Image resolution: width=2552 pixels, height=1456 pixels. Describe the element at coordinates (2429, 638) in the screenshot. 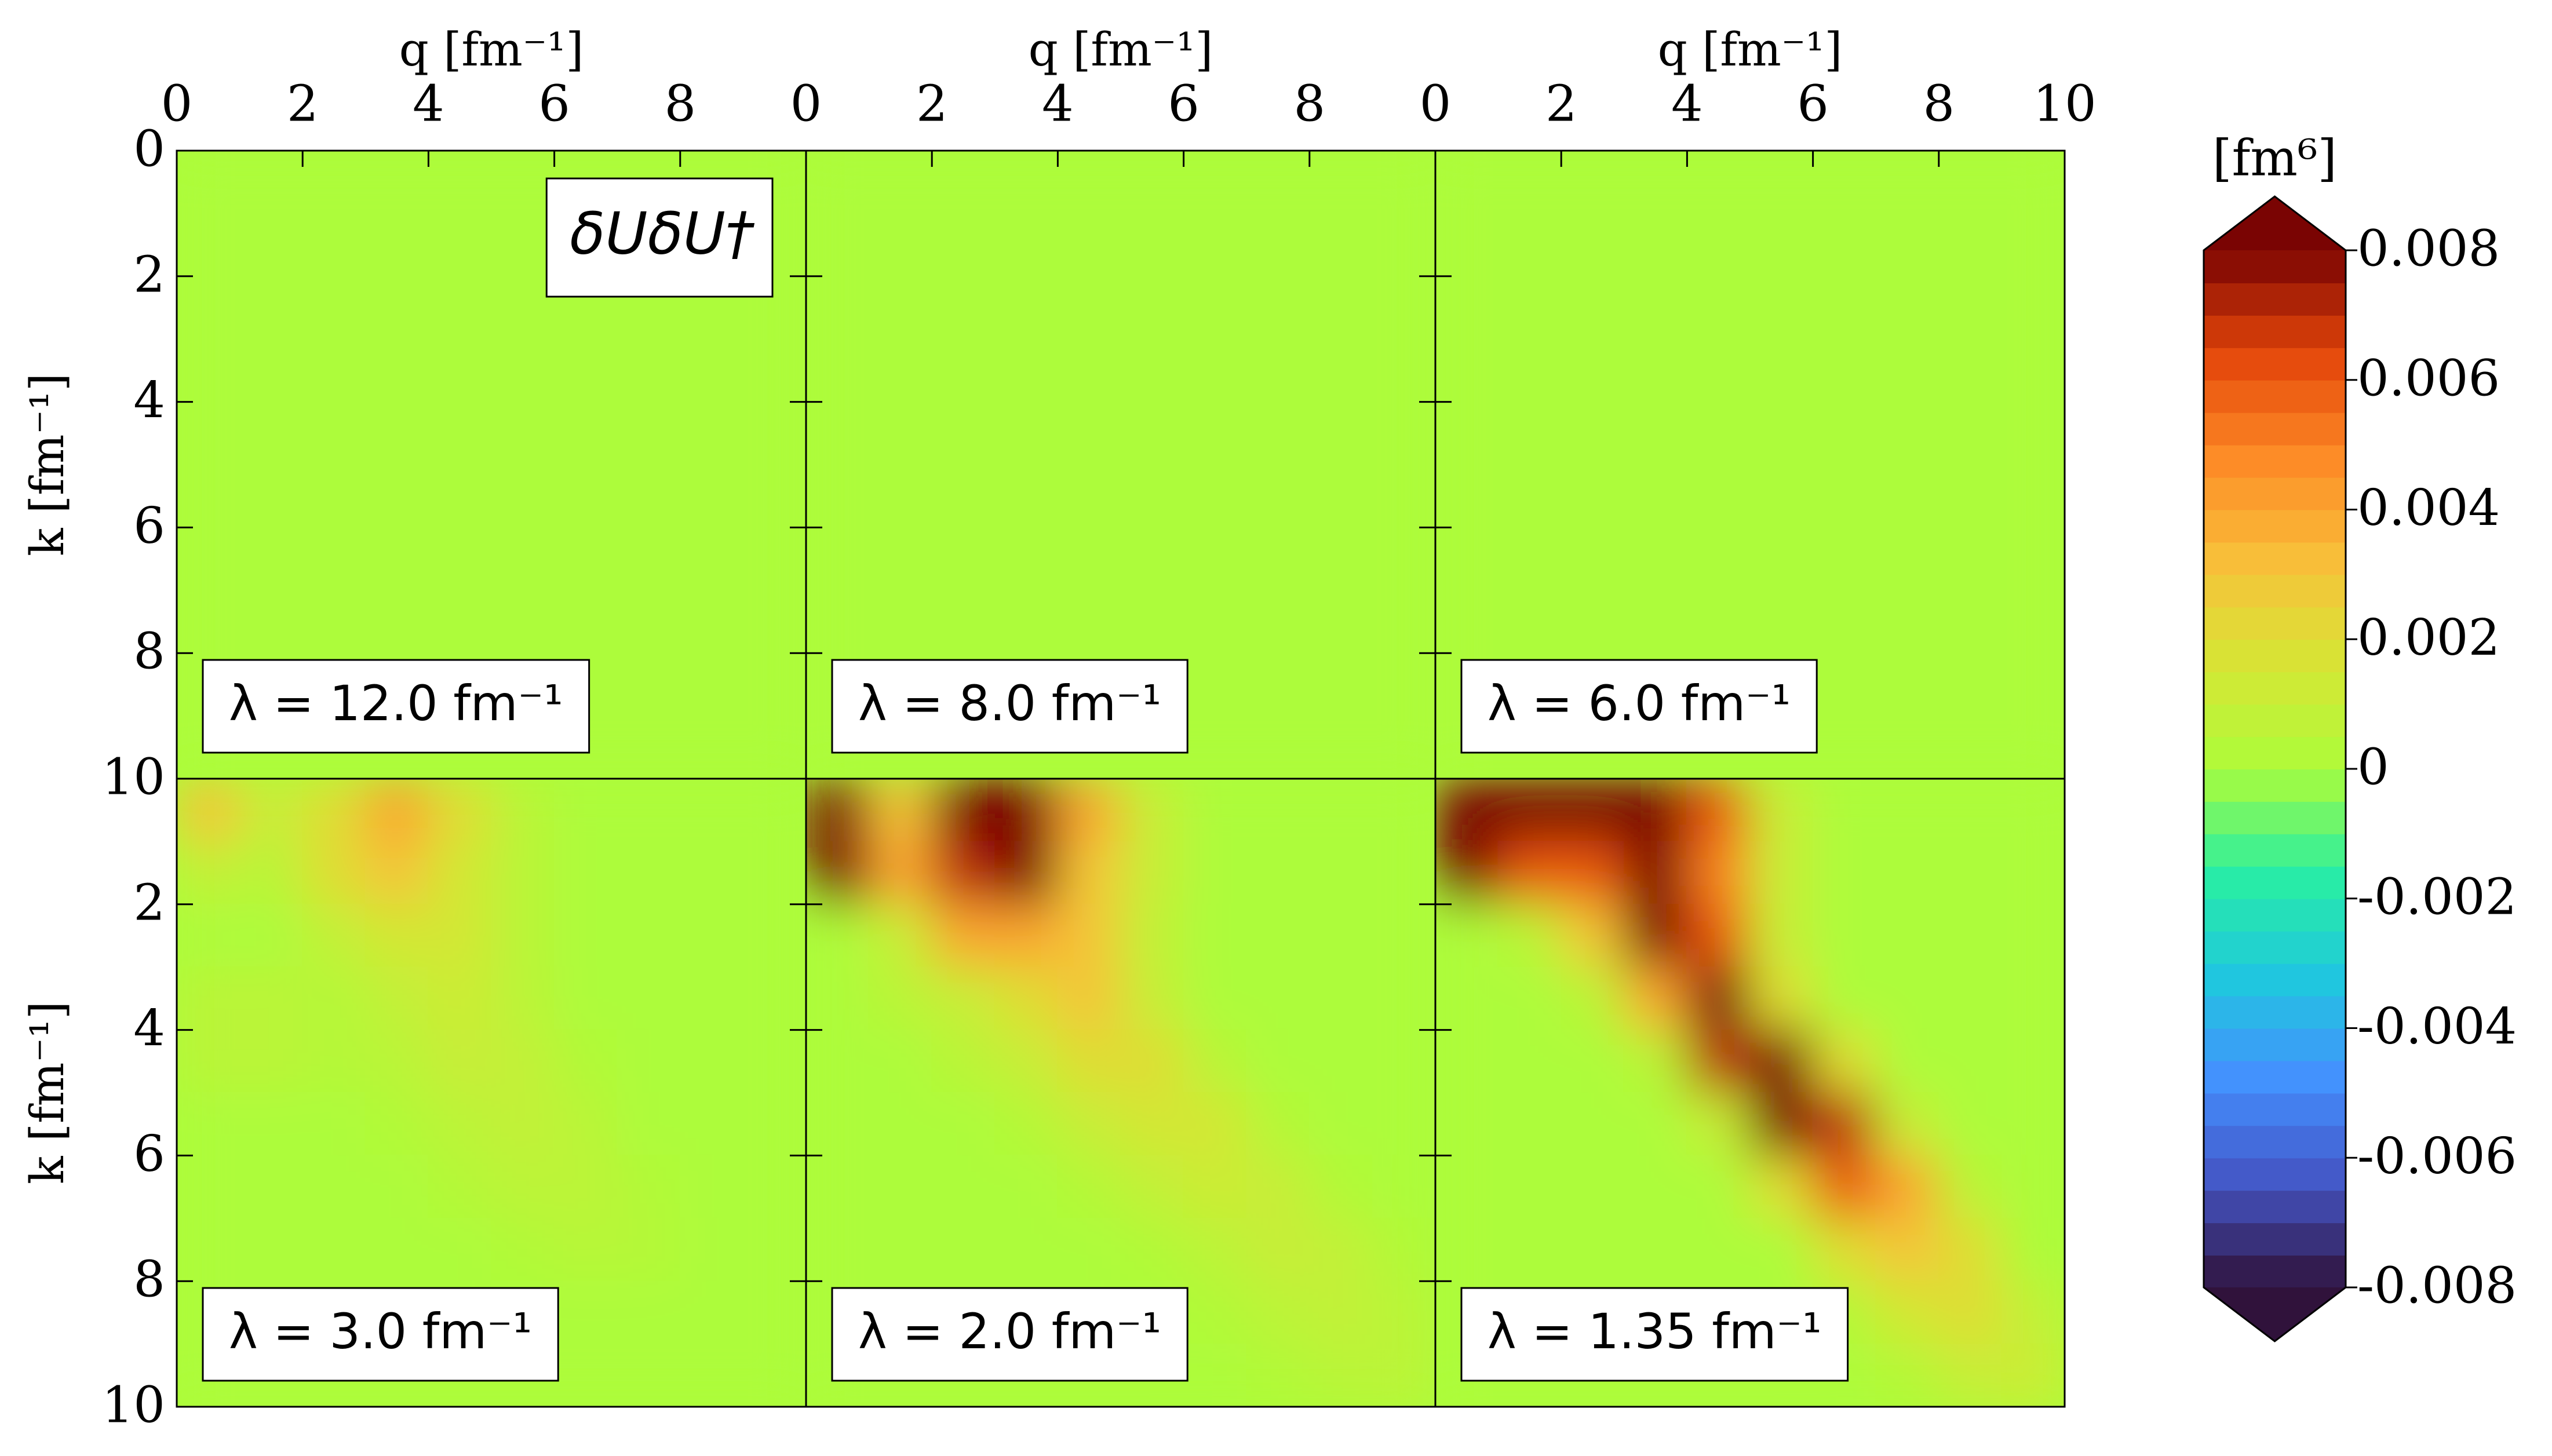

I see `colorbar-tick-label: 0.002` at that location.